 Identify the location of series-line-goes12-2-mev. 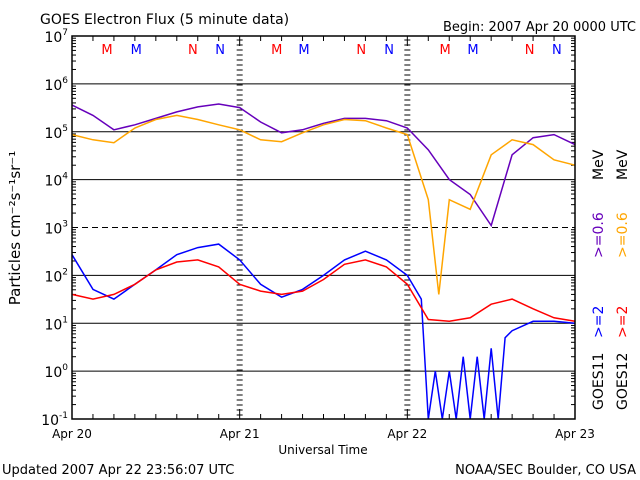
(323, 291).